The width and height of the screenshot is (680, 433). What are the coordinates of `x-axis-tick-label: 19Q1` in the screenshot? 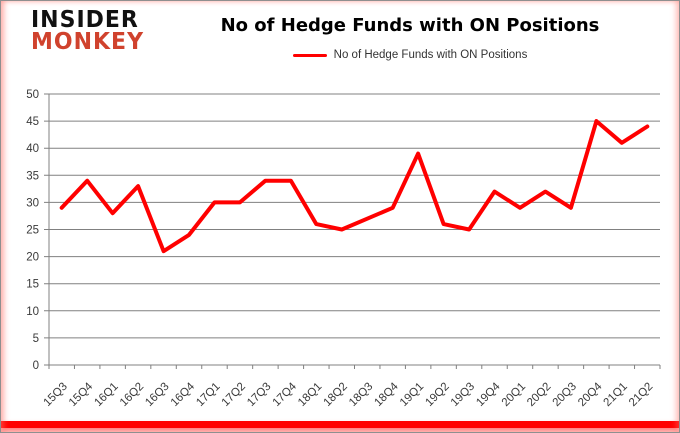 It's located at (412, 395).